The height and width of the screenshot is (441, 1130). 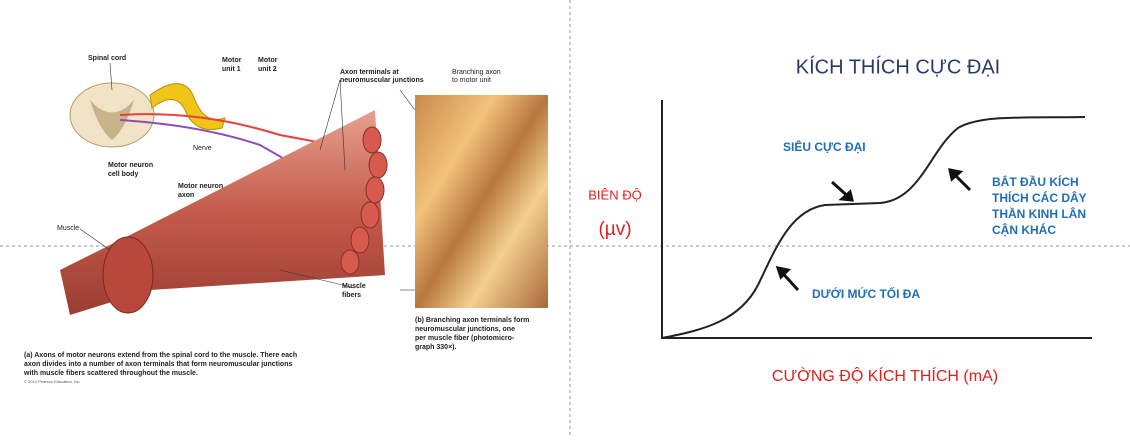 What do you see at coordinates (435, 347) in the screenshot?
I see `caption: graph 330×).` at bounding box center [435, 347].